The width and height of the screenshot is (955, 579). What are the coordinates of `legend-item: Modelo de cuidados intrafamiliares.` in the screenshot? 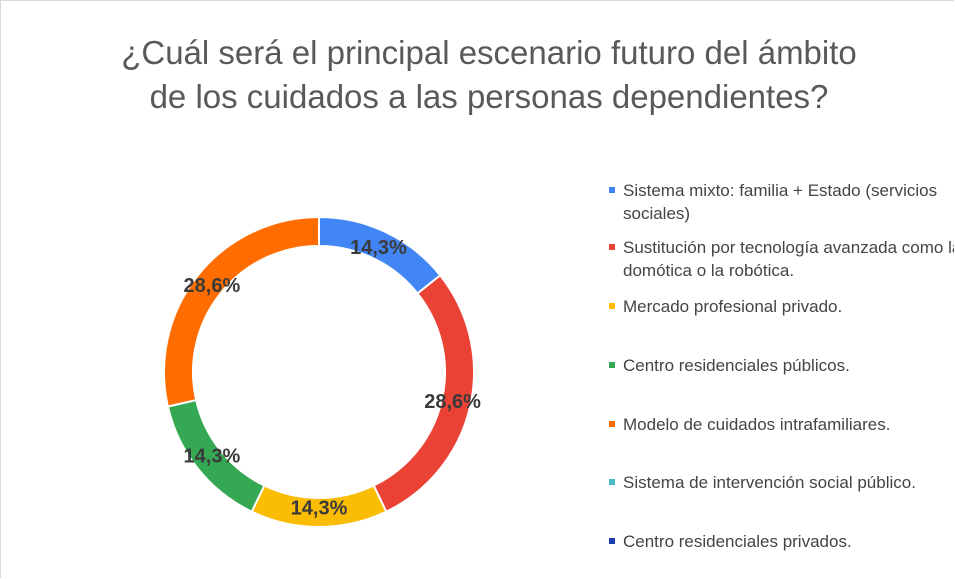 It's located at (781, 424).